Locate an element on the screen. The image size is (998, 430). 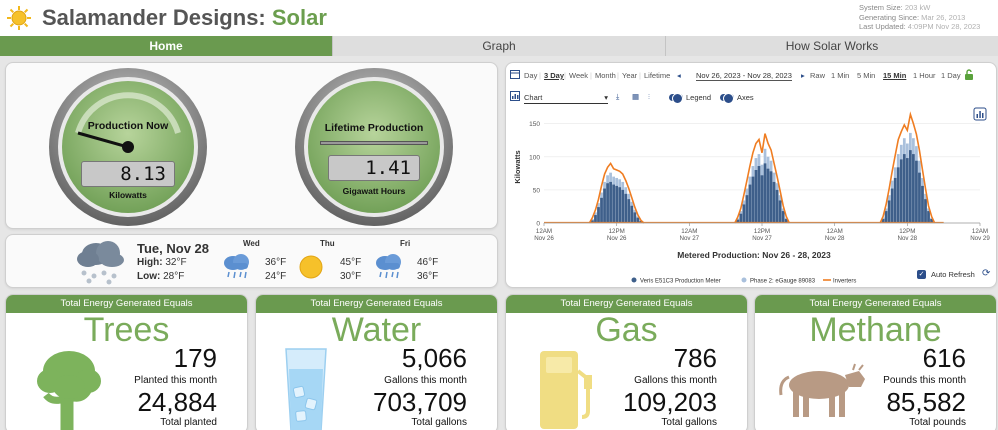
legend-label: Veris E51C3 Production Meter is located at coordinates (680, 282).